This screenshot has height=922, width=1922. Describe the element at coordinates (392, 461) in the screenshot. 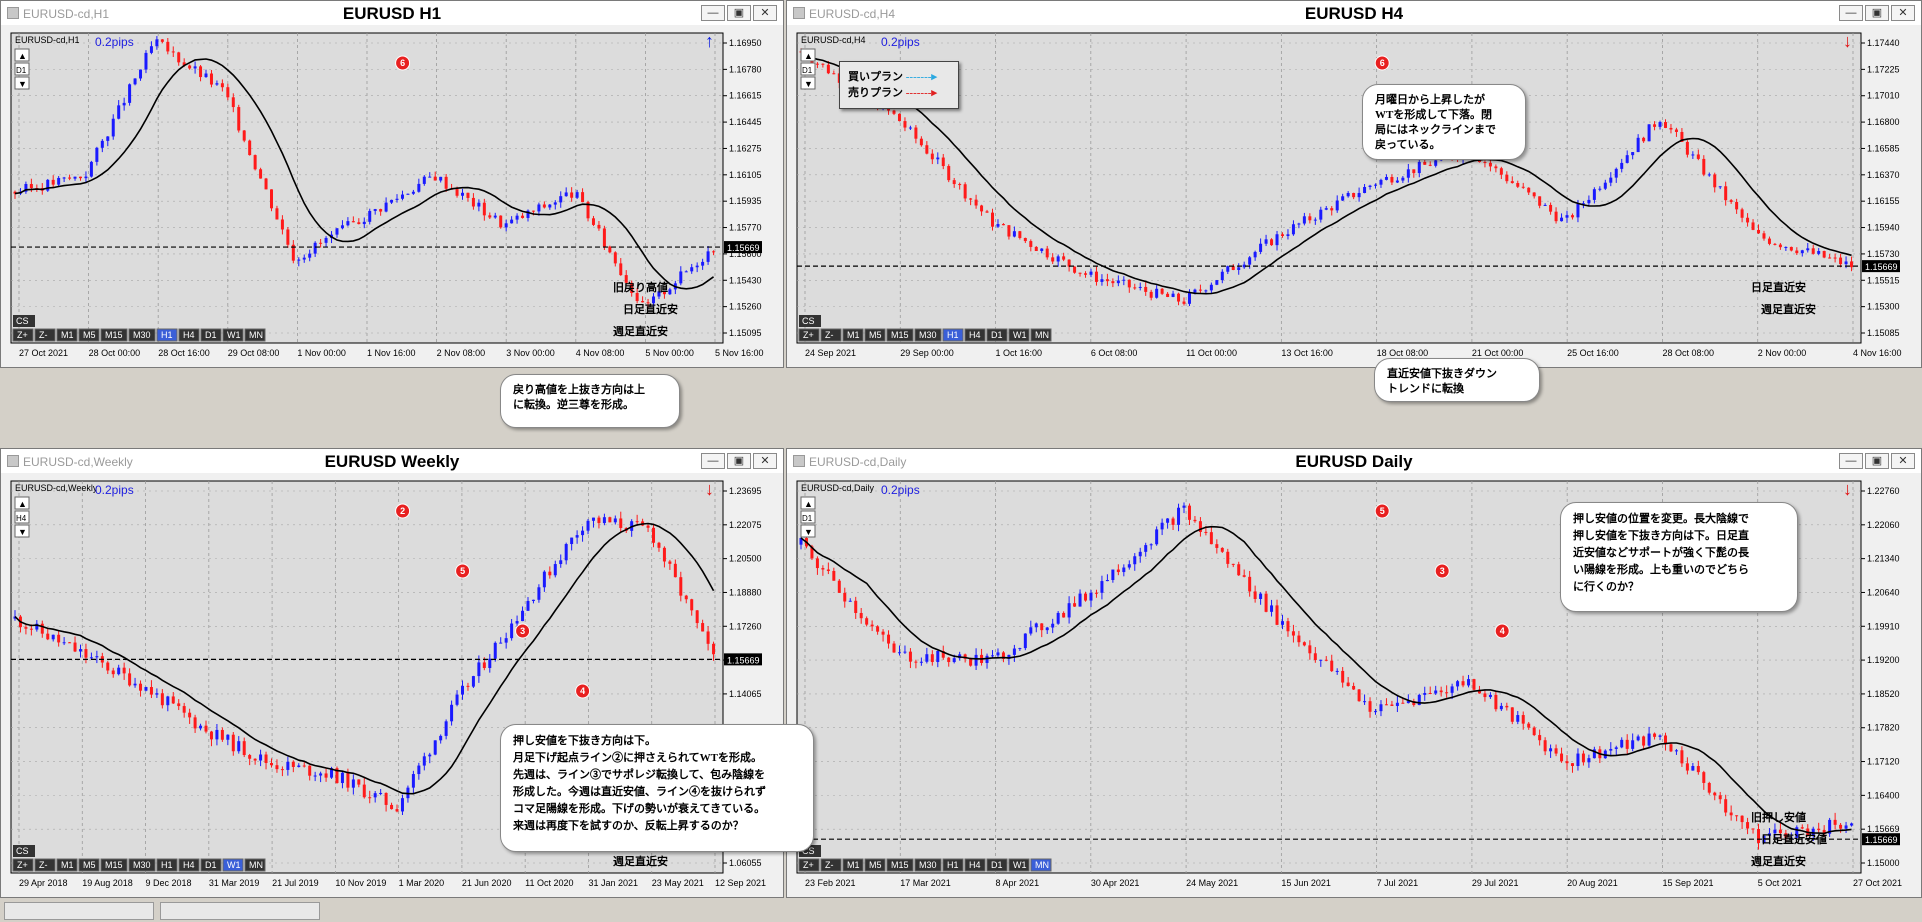

I see `titlebar: EURUSD-cd,Weekly EURUSD Weekly — ▣ ✕` at that location.